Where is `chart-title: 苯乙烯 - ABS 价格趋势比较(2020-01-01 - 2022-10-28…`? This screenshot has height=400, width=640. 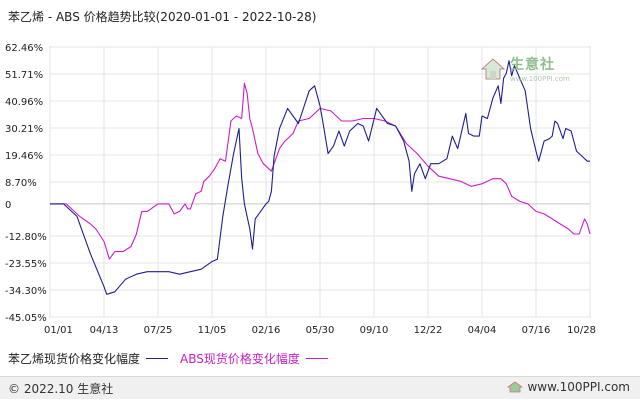 chart-title: 苯乙烯 - ABS 价格趋势比较(2020-01-01 - 2022-10-28… is located at coordinates (162, 17).